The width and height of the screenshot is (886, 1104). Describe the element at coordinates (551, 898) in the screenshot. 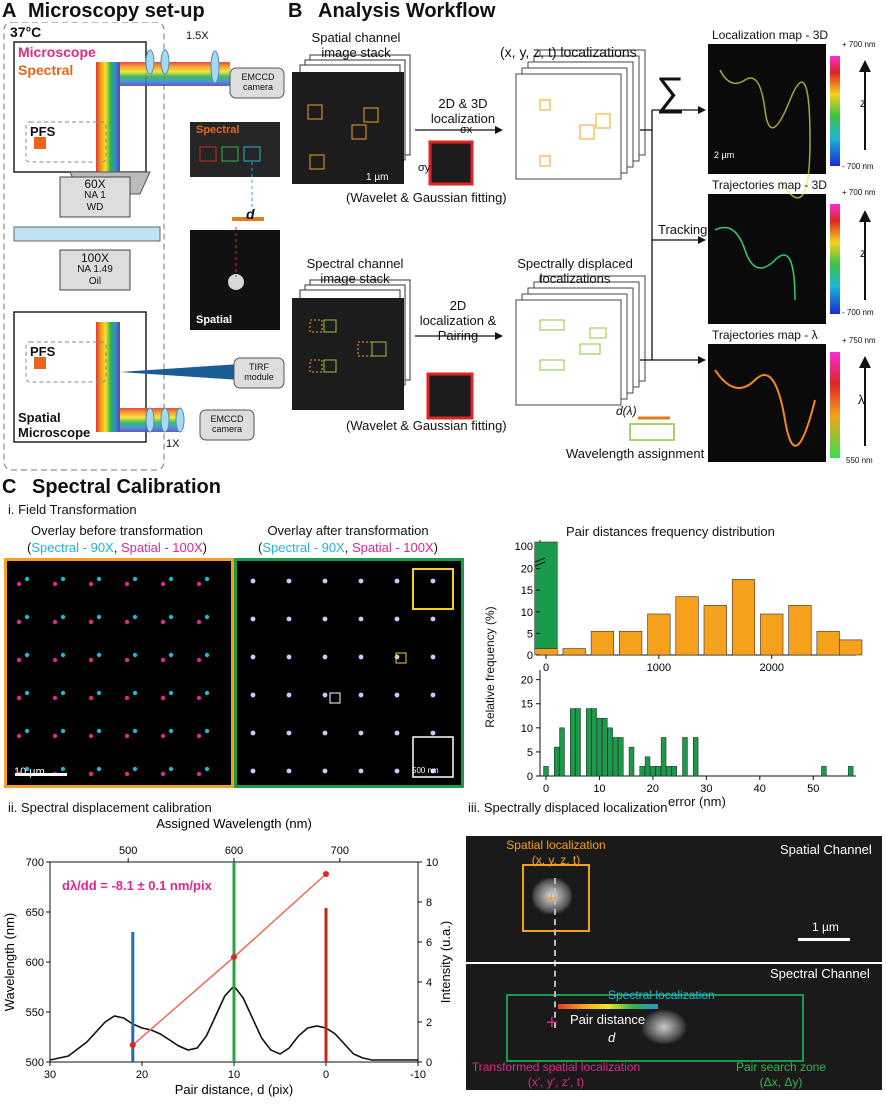

I see `spatial-loc-marker: +` at that location.